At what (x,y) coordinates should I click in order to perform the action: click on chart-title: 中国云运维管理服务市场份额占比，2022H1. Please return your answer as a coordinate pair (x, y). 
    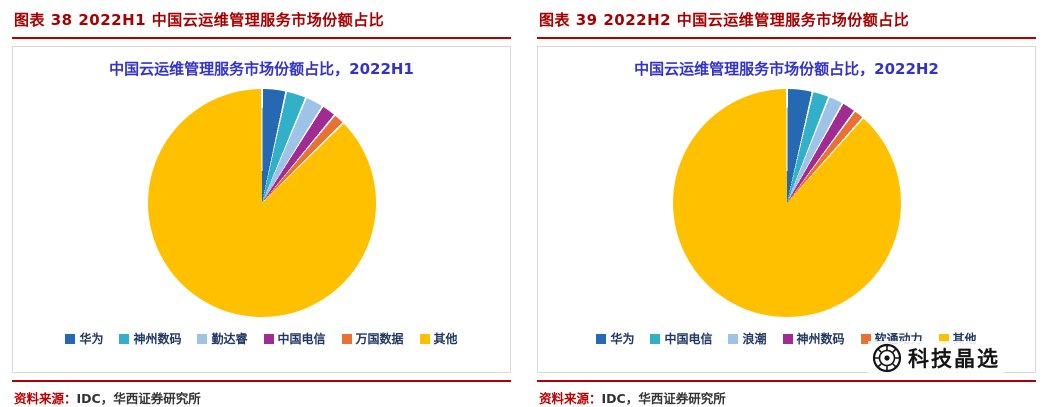
    Looking at the image, I should click on (261, 69).